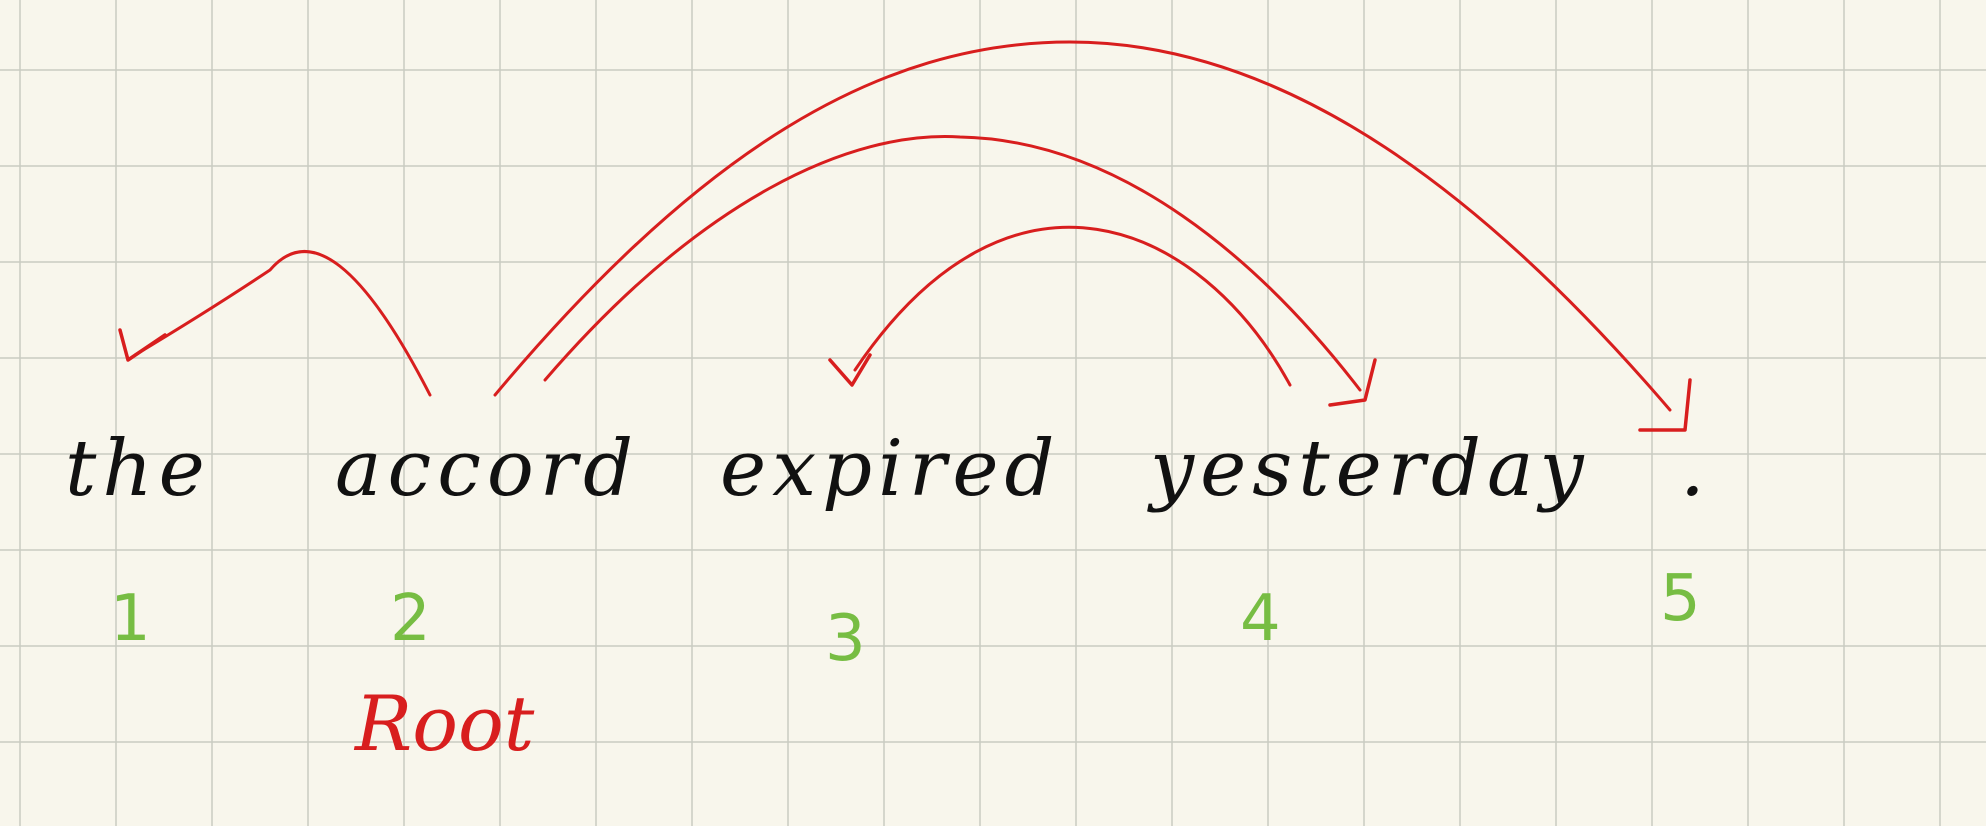  I want to click on token-index-3: 3, so click(845, 639).